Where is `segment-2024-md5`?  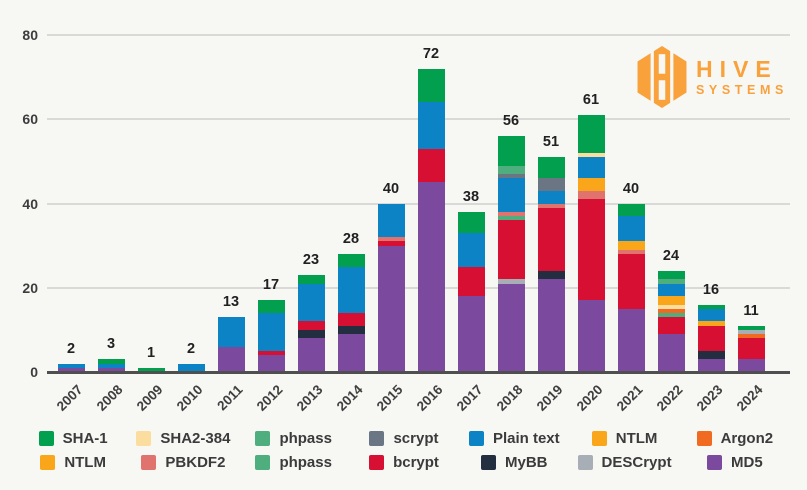
segment-2024-md5 is located at coordinates (751, 365).